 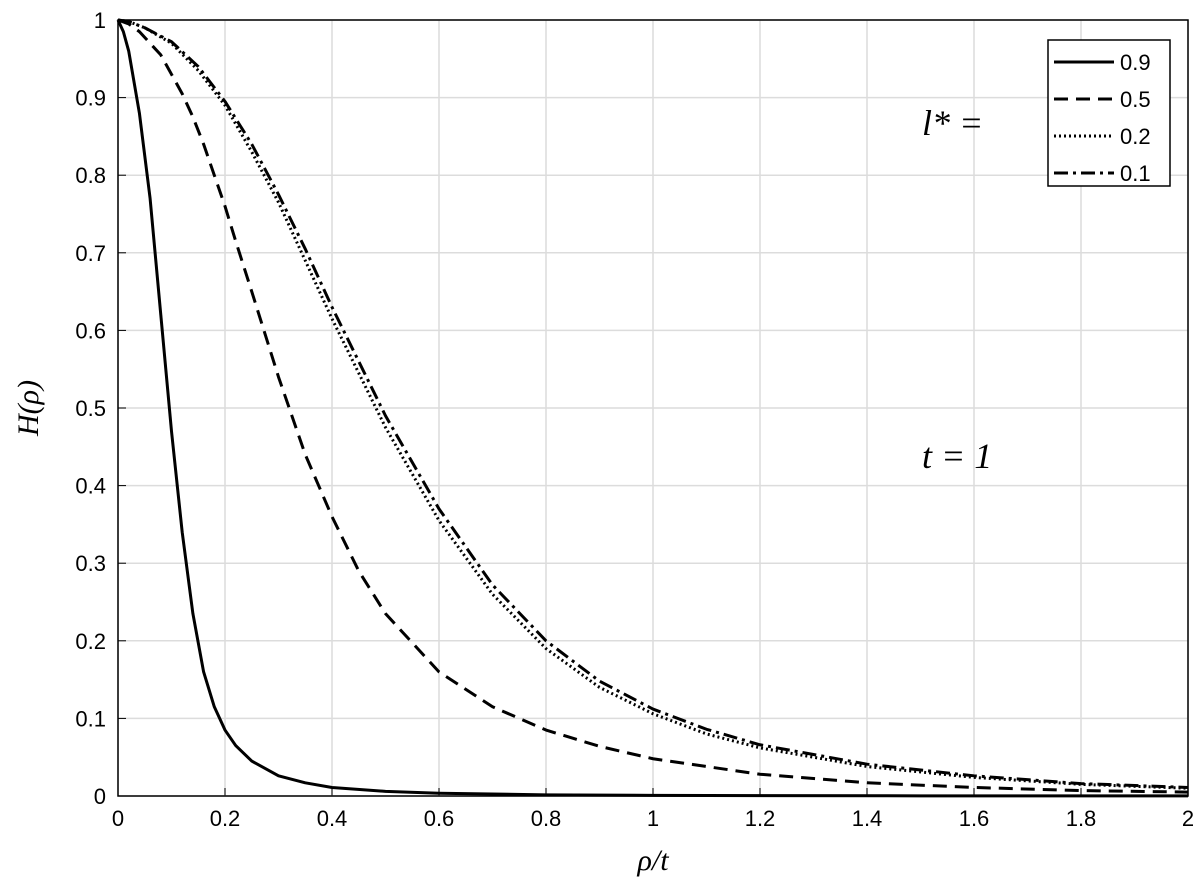 I want to click on y-tick-label: 0, so click(x=100, y=796).